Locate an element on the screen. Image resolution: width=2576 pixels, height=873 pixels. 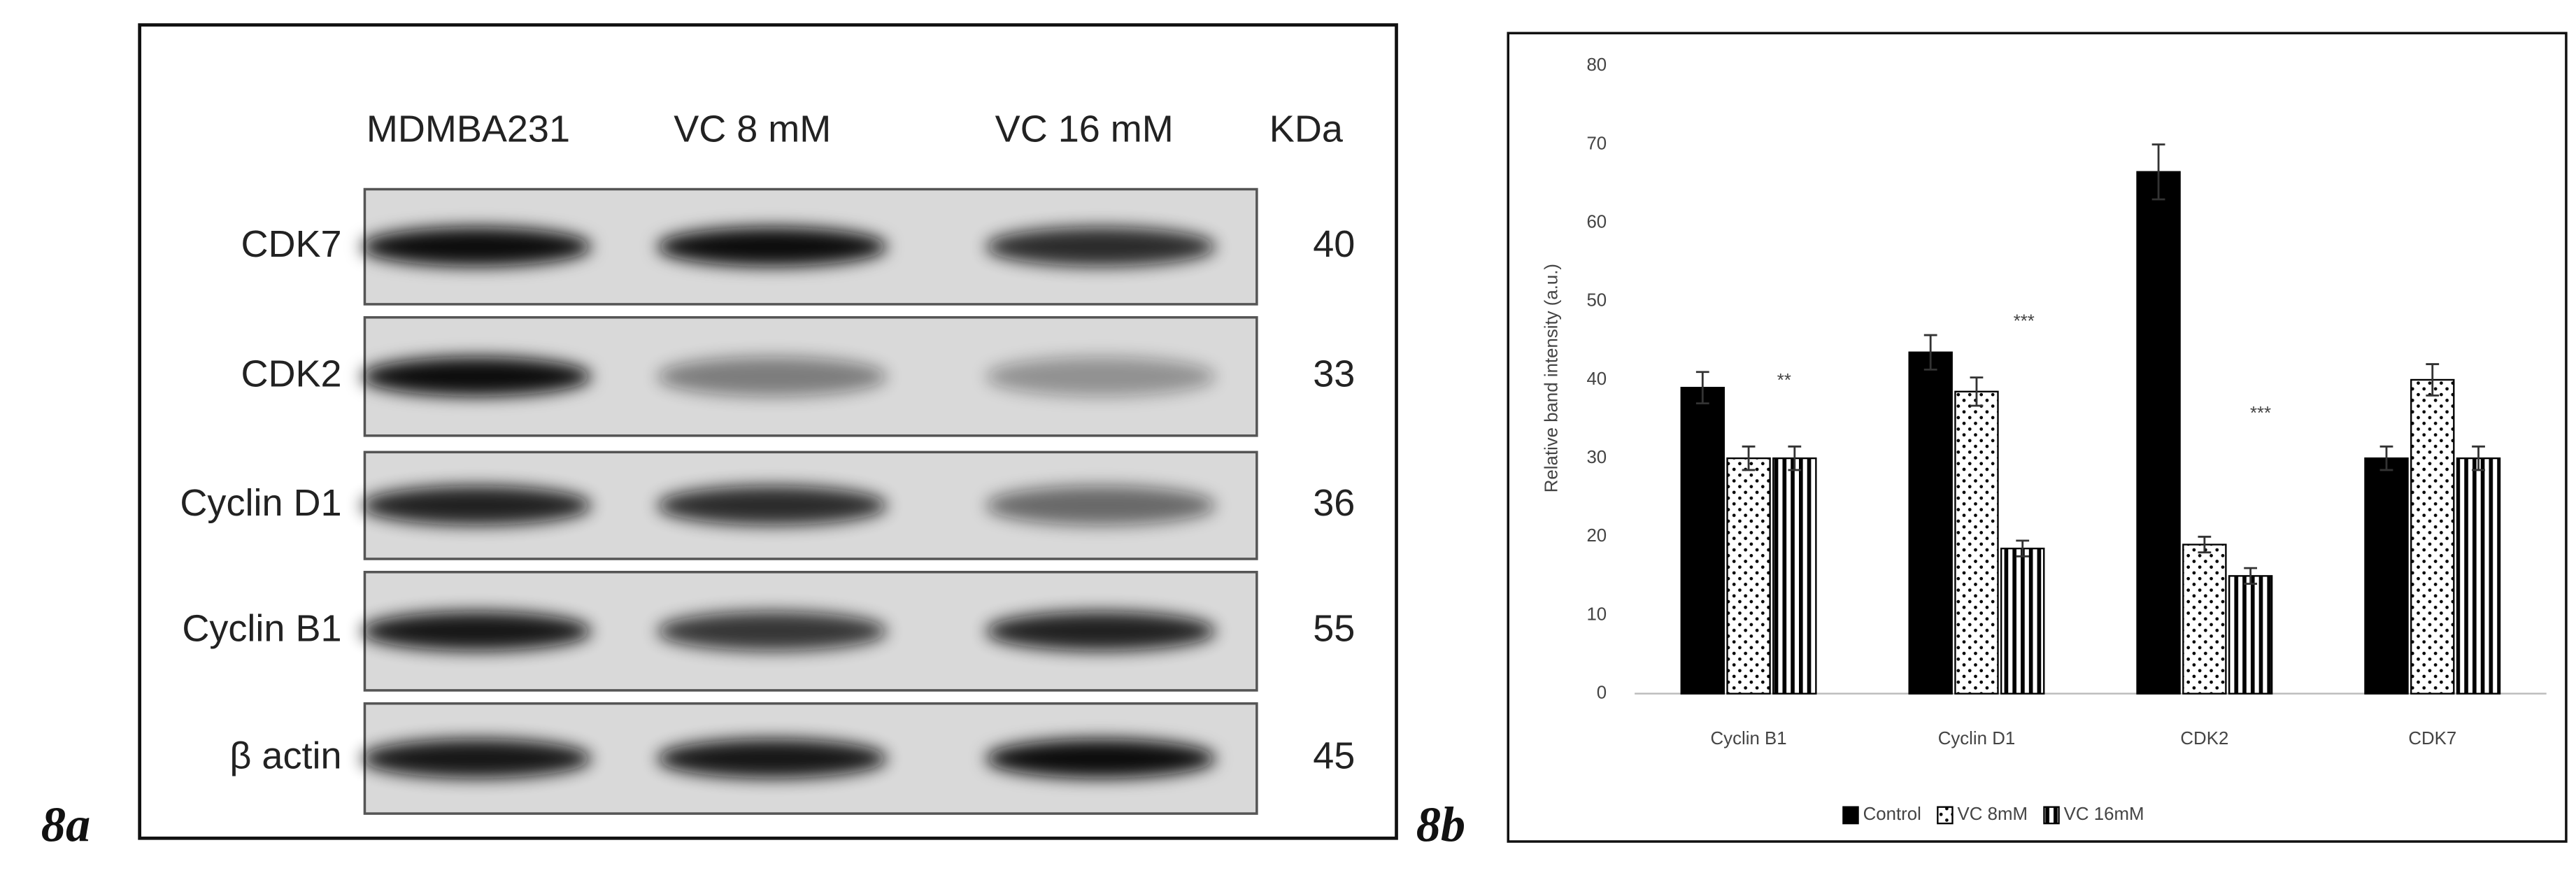
y-tick-label: 10 is located at coordinates (1596, 614).